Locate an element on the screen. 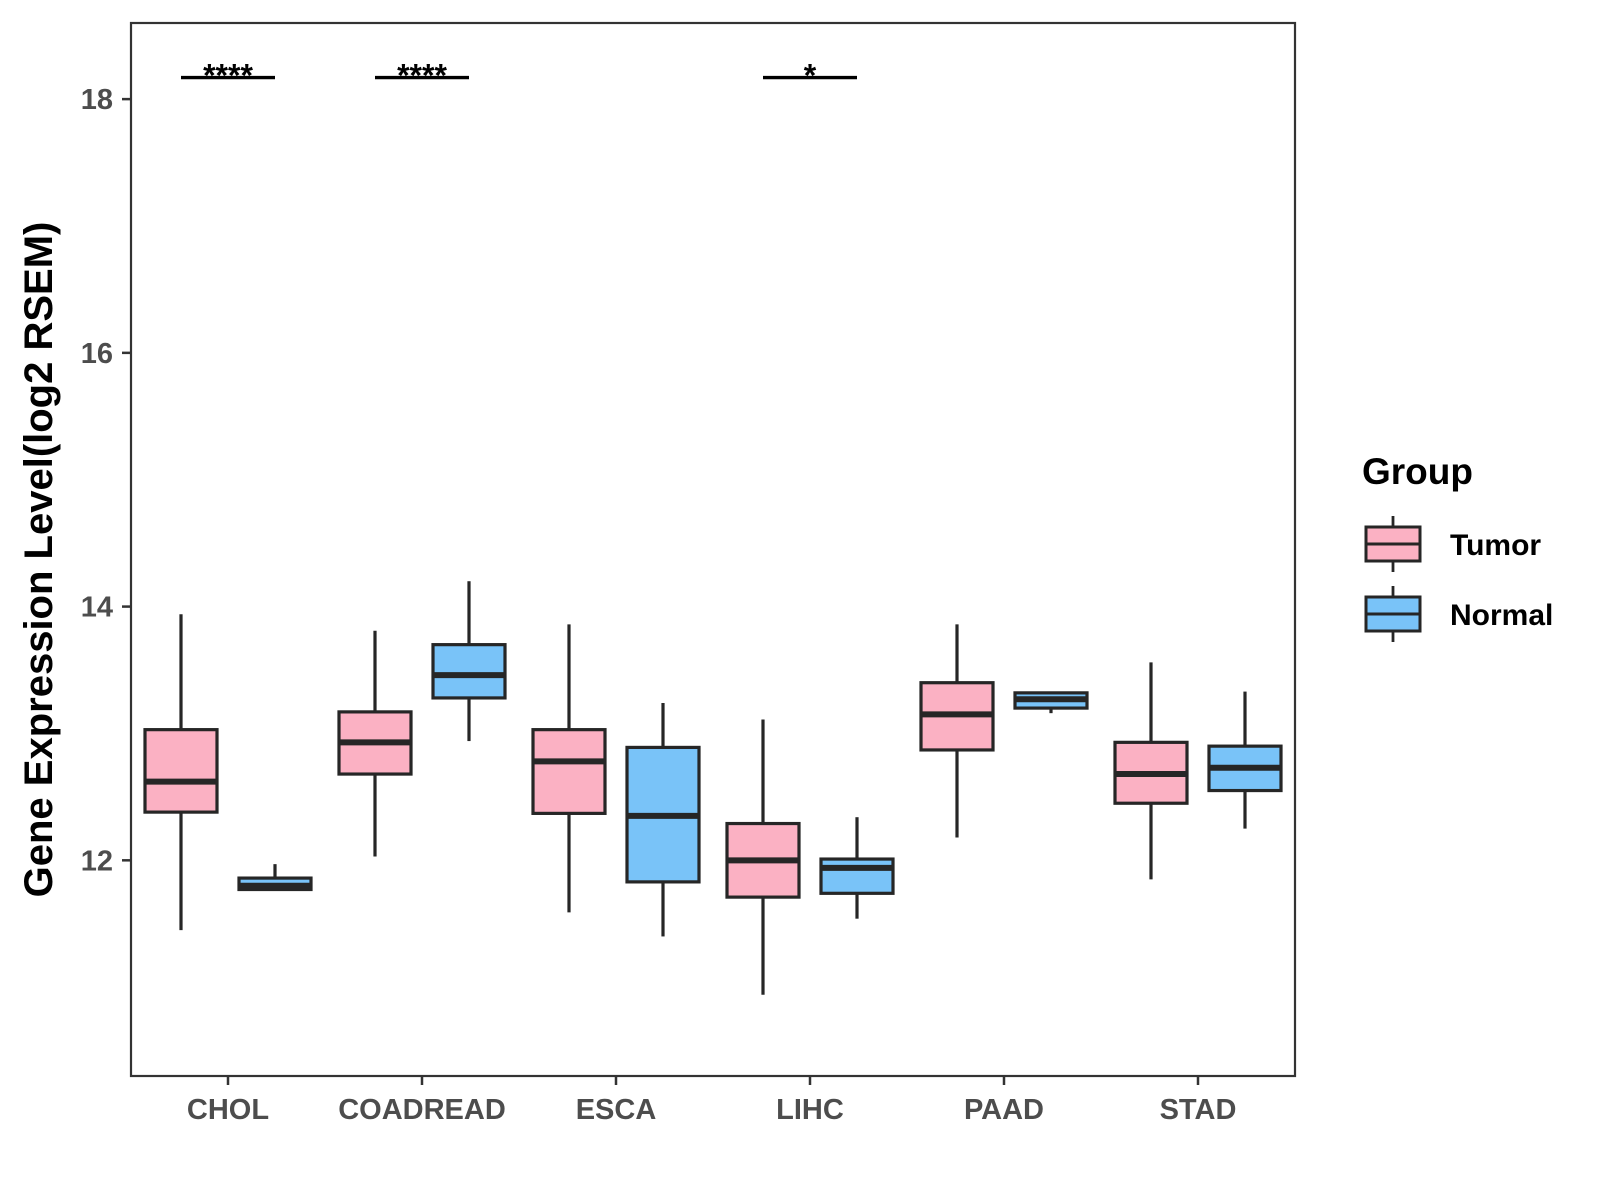 The width and height of the screenshot is (1600, 1200). x-tick-label: STAD is located at coordinates (1198, 1110).